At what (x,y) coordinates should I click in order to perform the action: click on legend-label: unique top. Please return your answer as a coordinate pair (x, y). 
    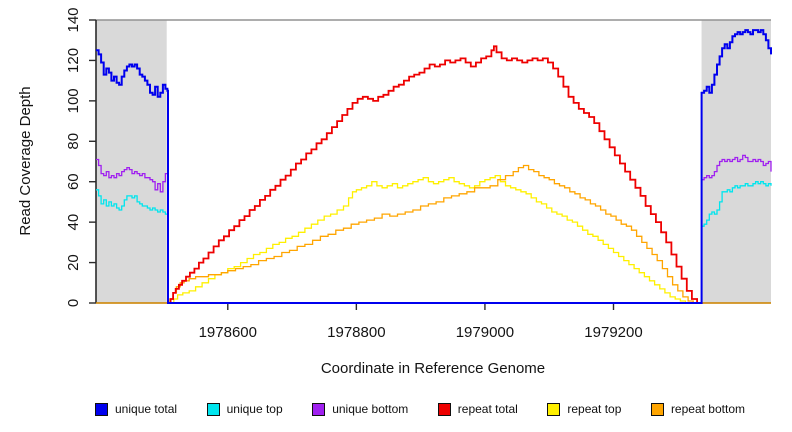
    Looking at the image, I should click on (254, 409).